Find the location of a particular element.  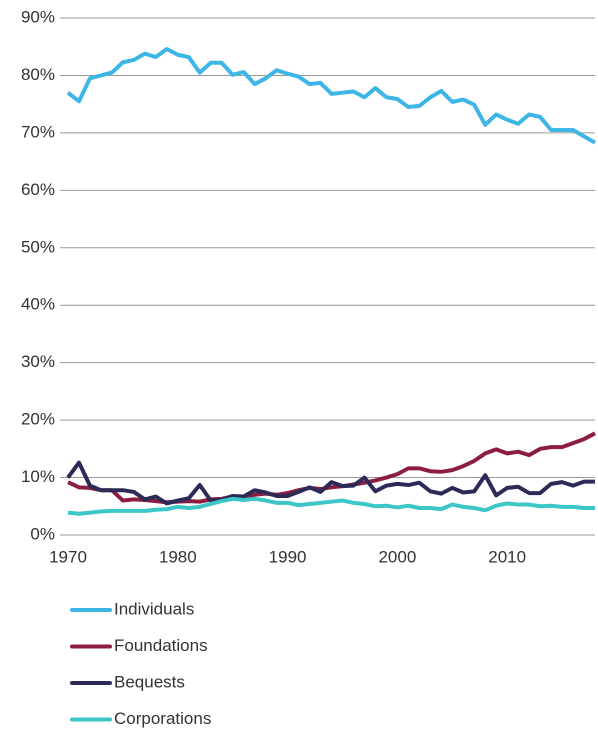

x-tick-label: 1990 is located at coordinates (288, 556).